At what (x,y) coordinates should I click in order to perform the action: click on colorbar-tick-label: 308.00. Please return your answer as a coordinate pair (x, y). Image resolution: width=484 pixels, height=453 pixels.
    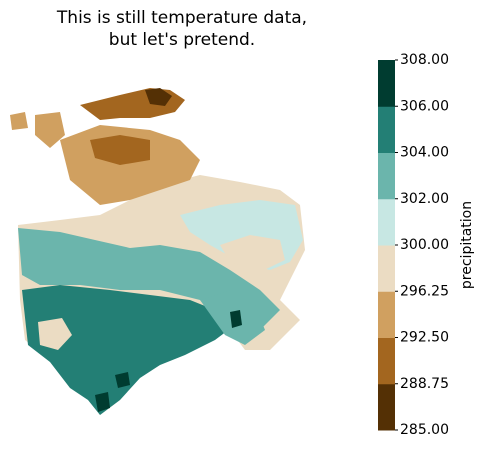
    Looking at the image, I should click on (424, 60).